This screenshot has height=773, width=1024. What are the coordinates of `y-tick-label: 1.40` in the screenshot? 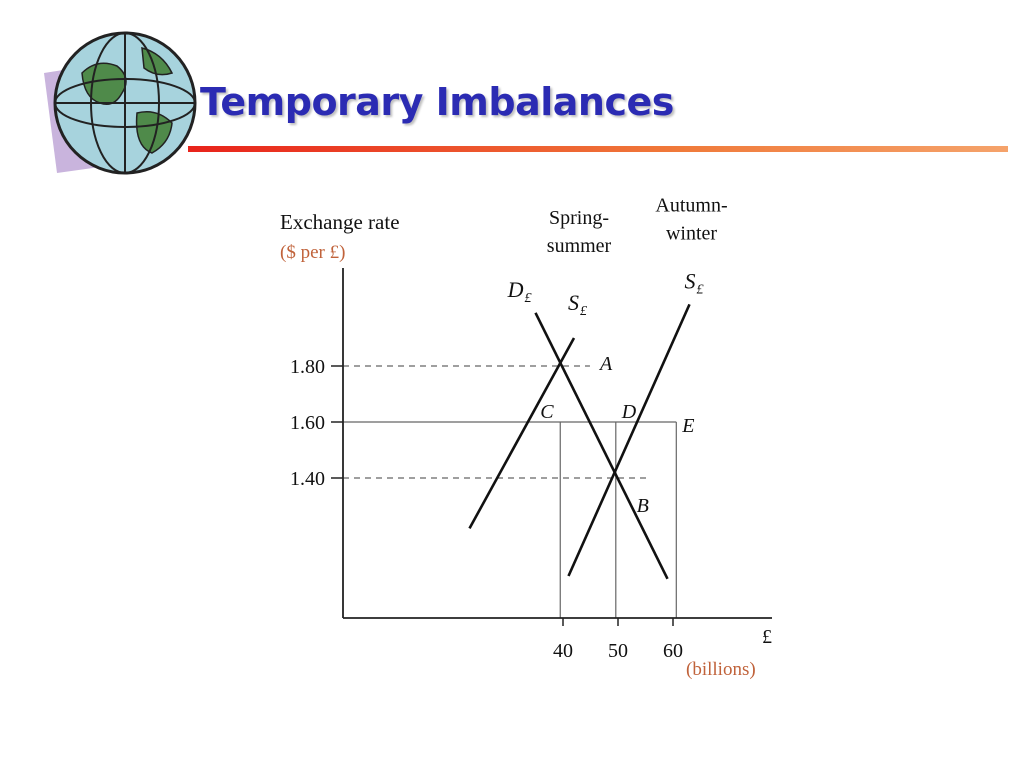 It's located at (307, 479).